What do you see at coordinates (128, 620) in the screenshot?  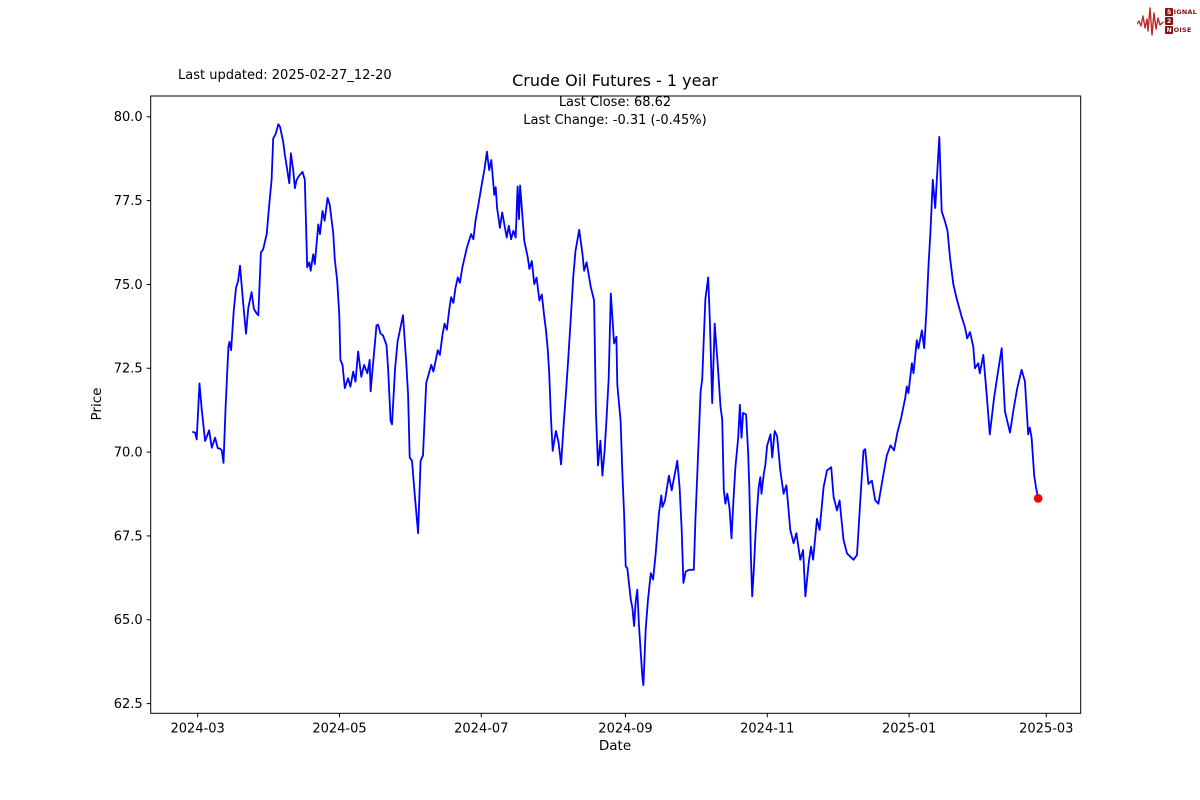 I see `y-tick-label: 65.0` at bounding box center [128, 620].